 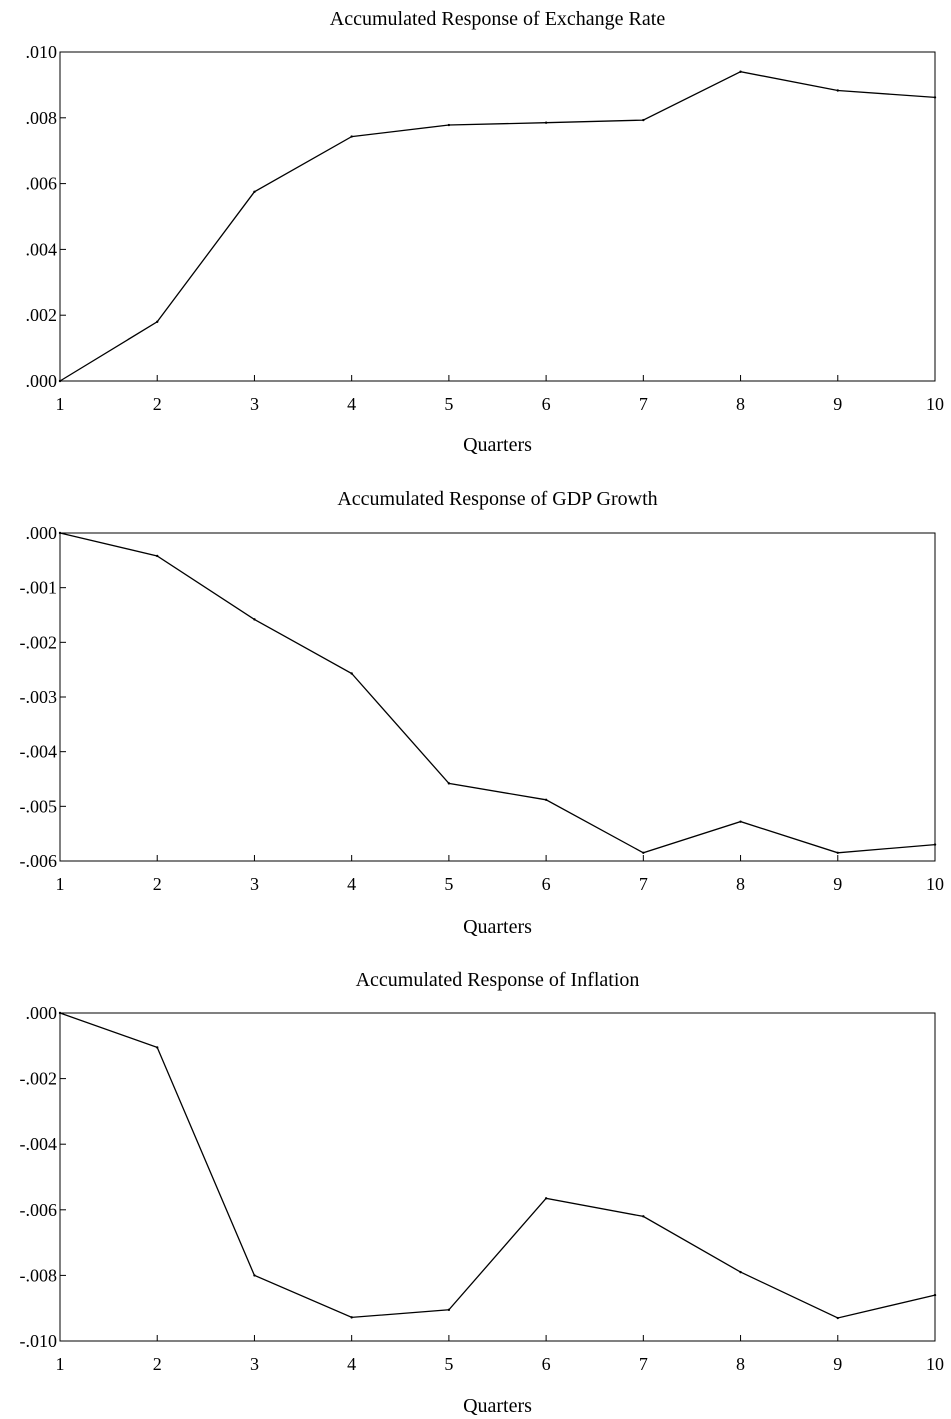 I want to click on y-tick-label: .006, so click(x=42, y=184).